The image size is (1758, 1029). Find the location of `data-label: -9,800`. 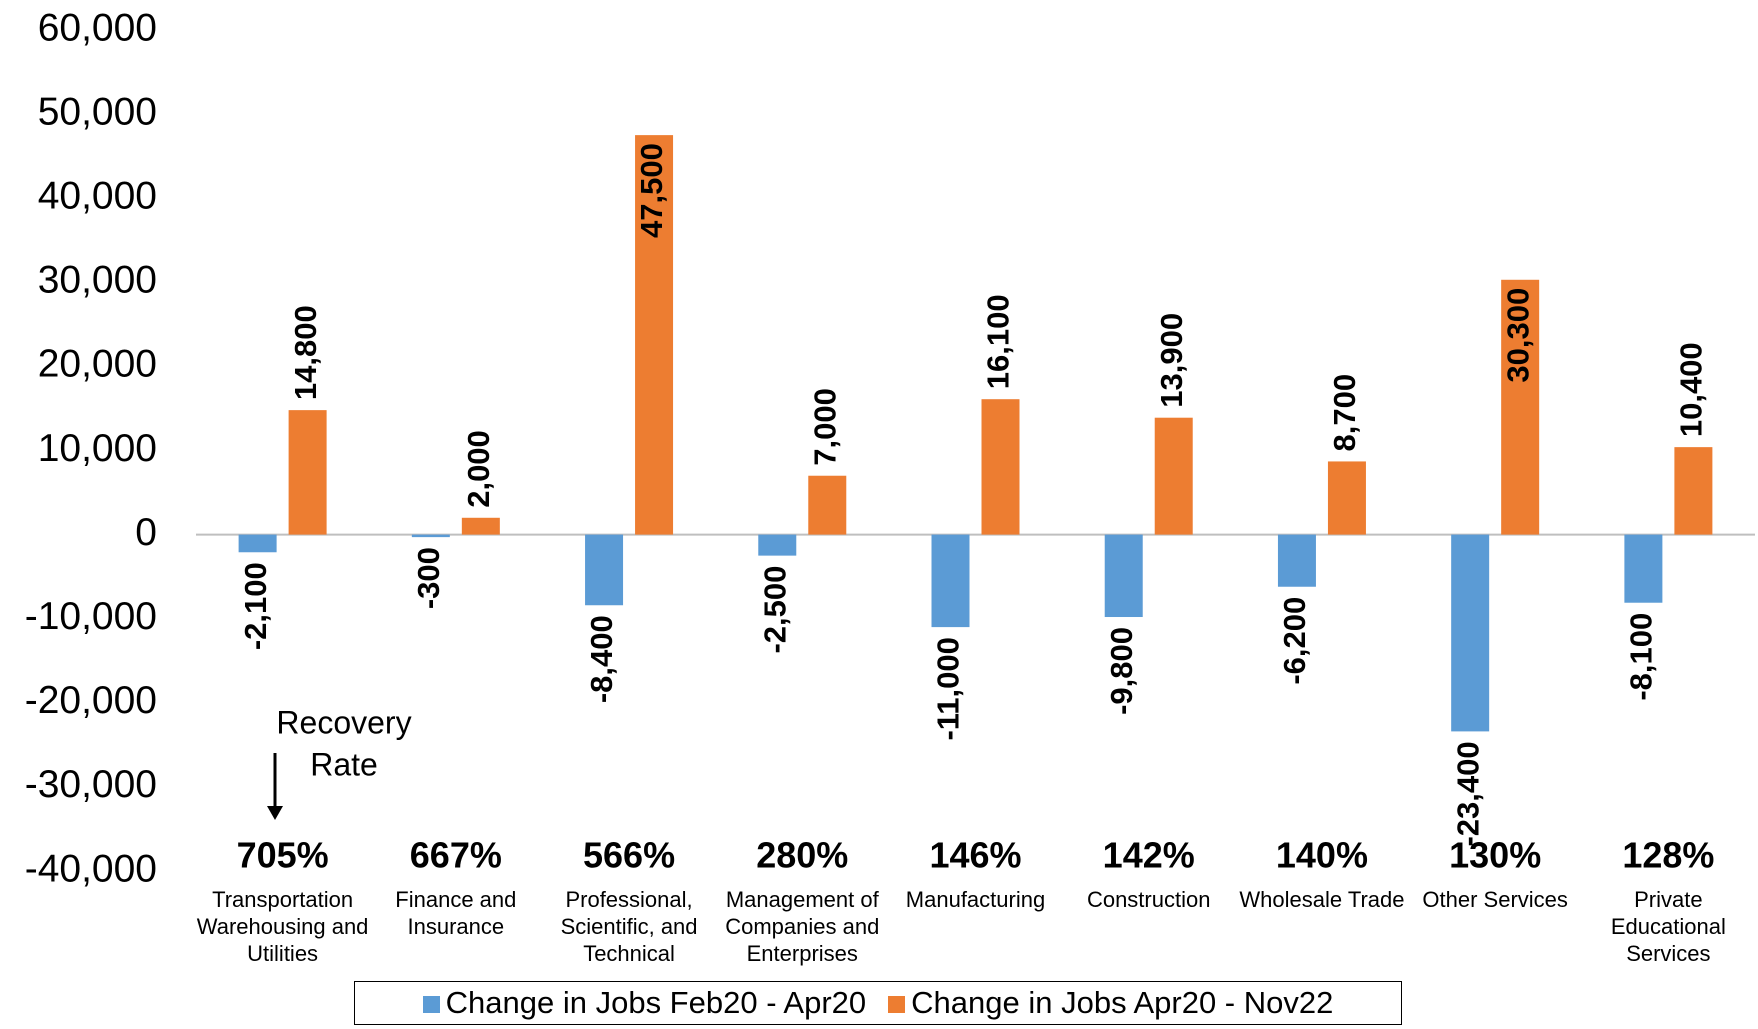

data-label: -9,800 is located at coordinates (1121, 671).